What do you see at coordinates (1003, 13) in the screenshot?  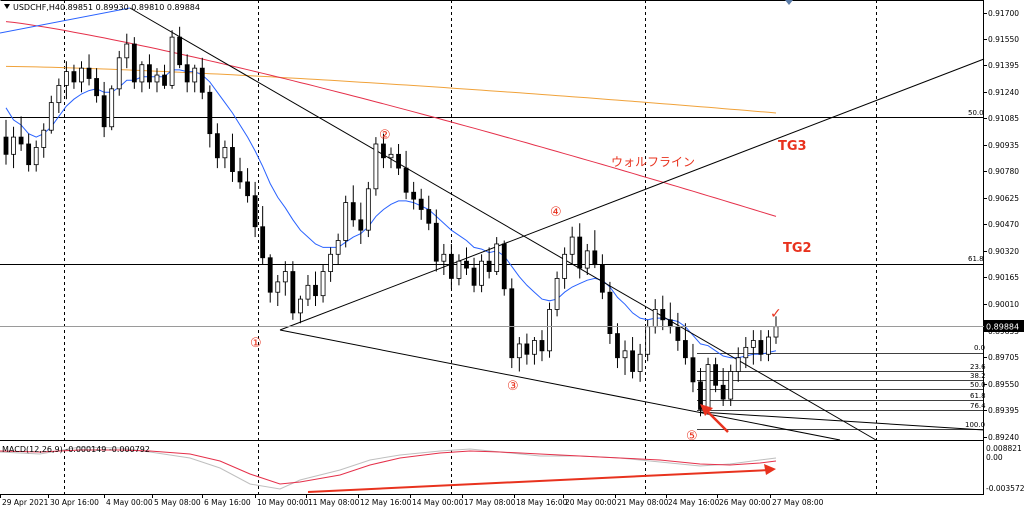 I see `price-tick: 0.91700` at bounding box center [1003, 13].